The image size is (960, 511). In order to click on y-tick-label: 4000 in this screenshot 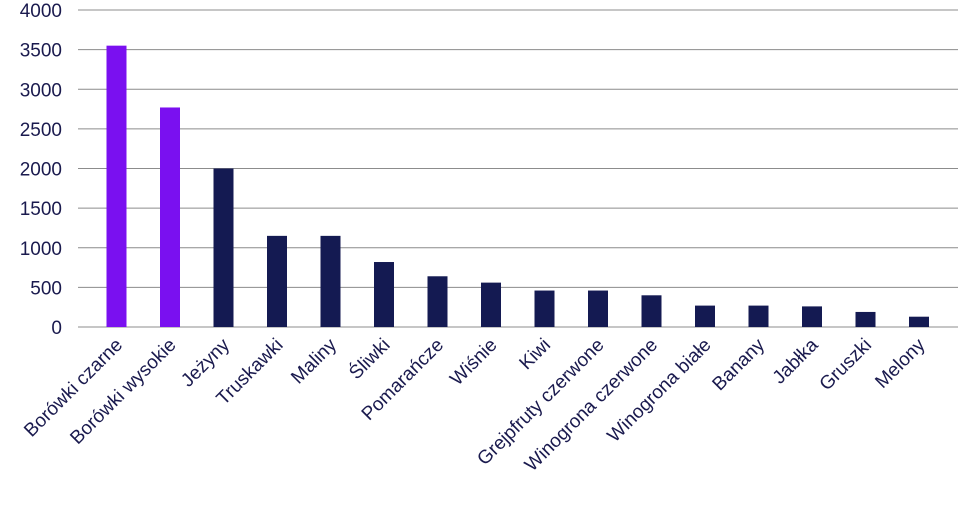, I will do `click(41, 11)`.